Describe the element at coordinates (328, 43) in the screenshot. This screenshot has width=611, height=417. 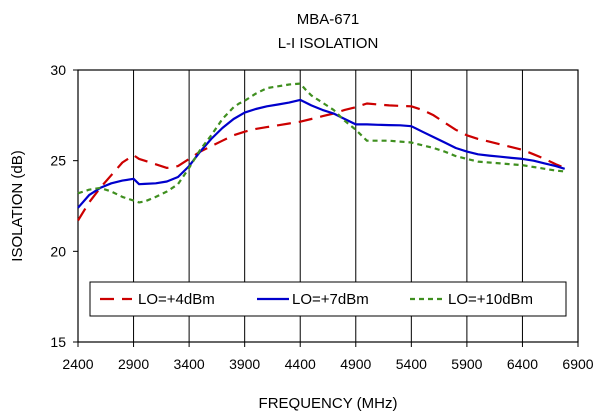
I see `chart-subtitle: L-I ISOLATION` at that location.